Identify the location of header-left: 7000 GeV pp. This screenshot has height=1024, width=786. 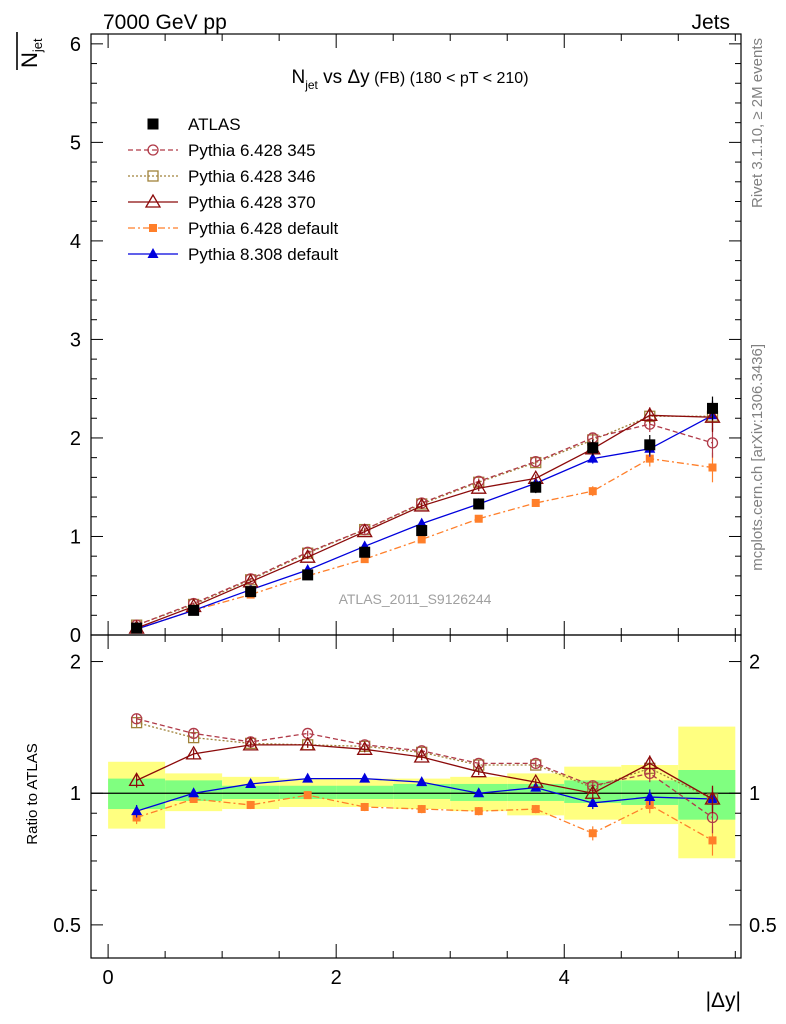
(165, 22).